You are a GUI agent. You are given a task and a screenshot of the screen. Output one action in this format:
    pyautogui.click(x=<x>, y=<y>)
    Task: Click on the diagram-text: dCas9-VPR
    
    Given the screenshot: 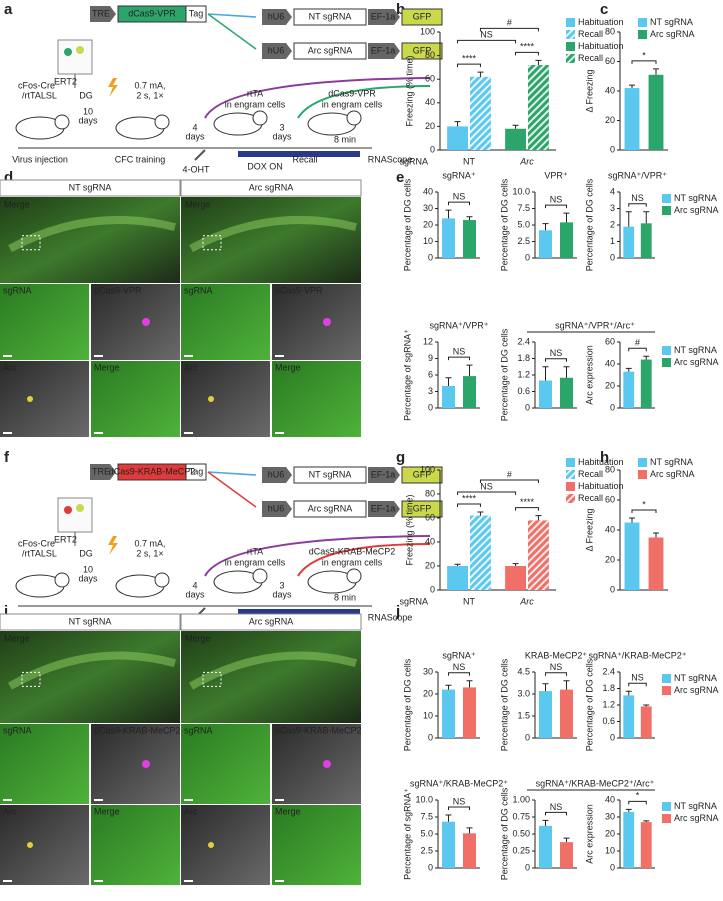 What is the action you would take?
    pyautogui.click(x=352, y=93)
    